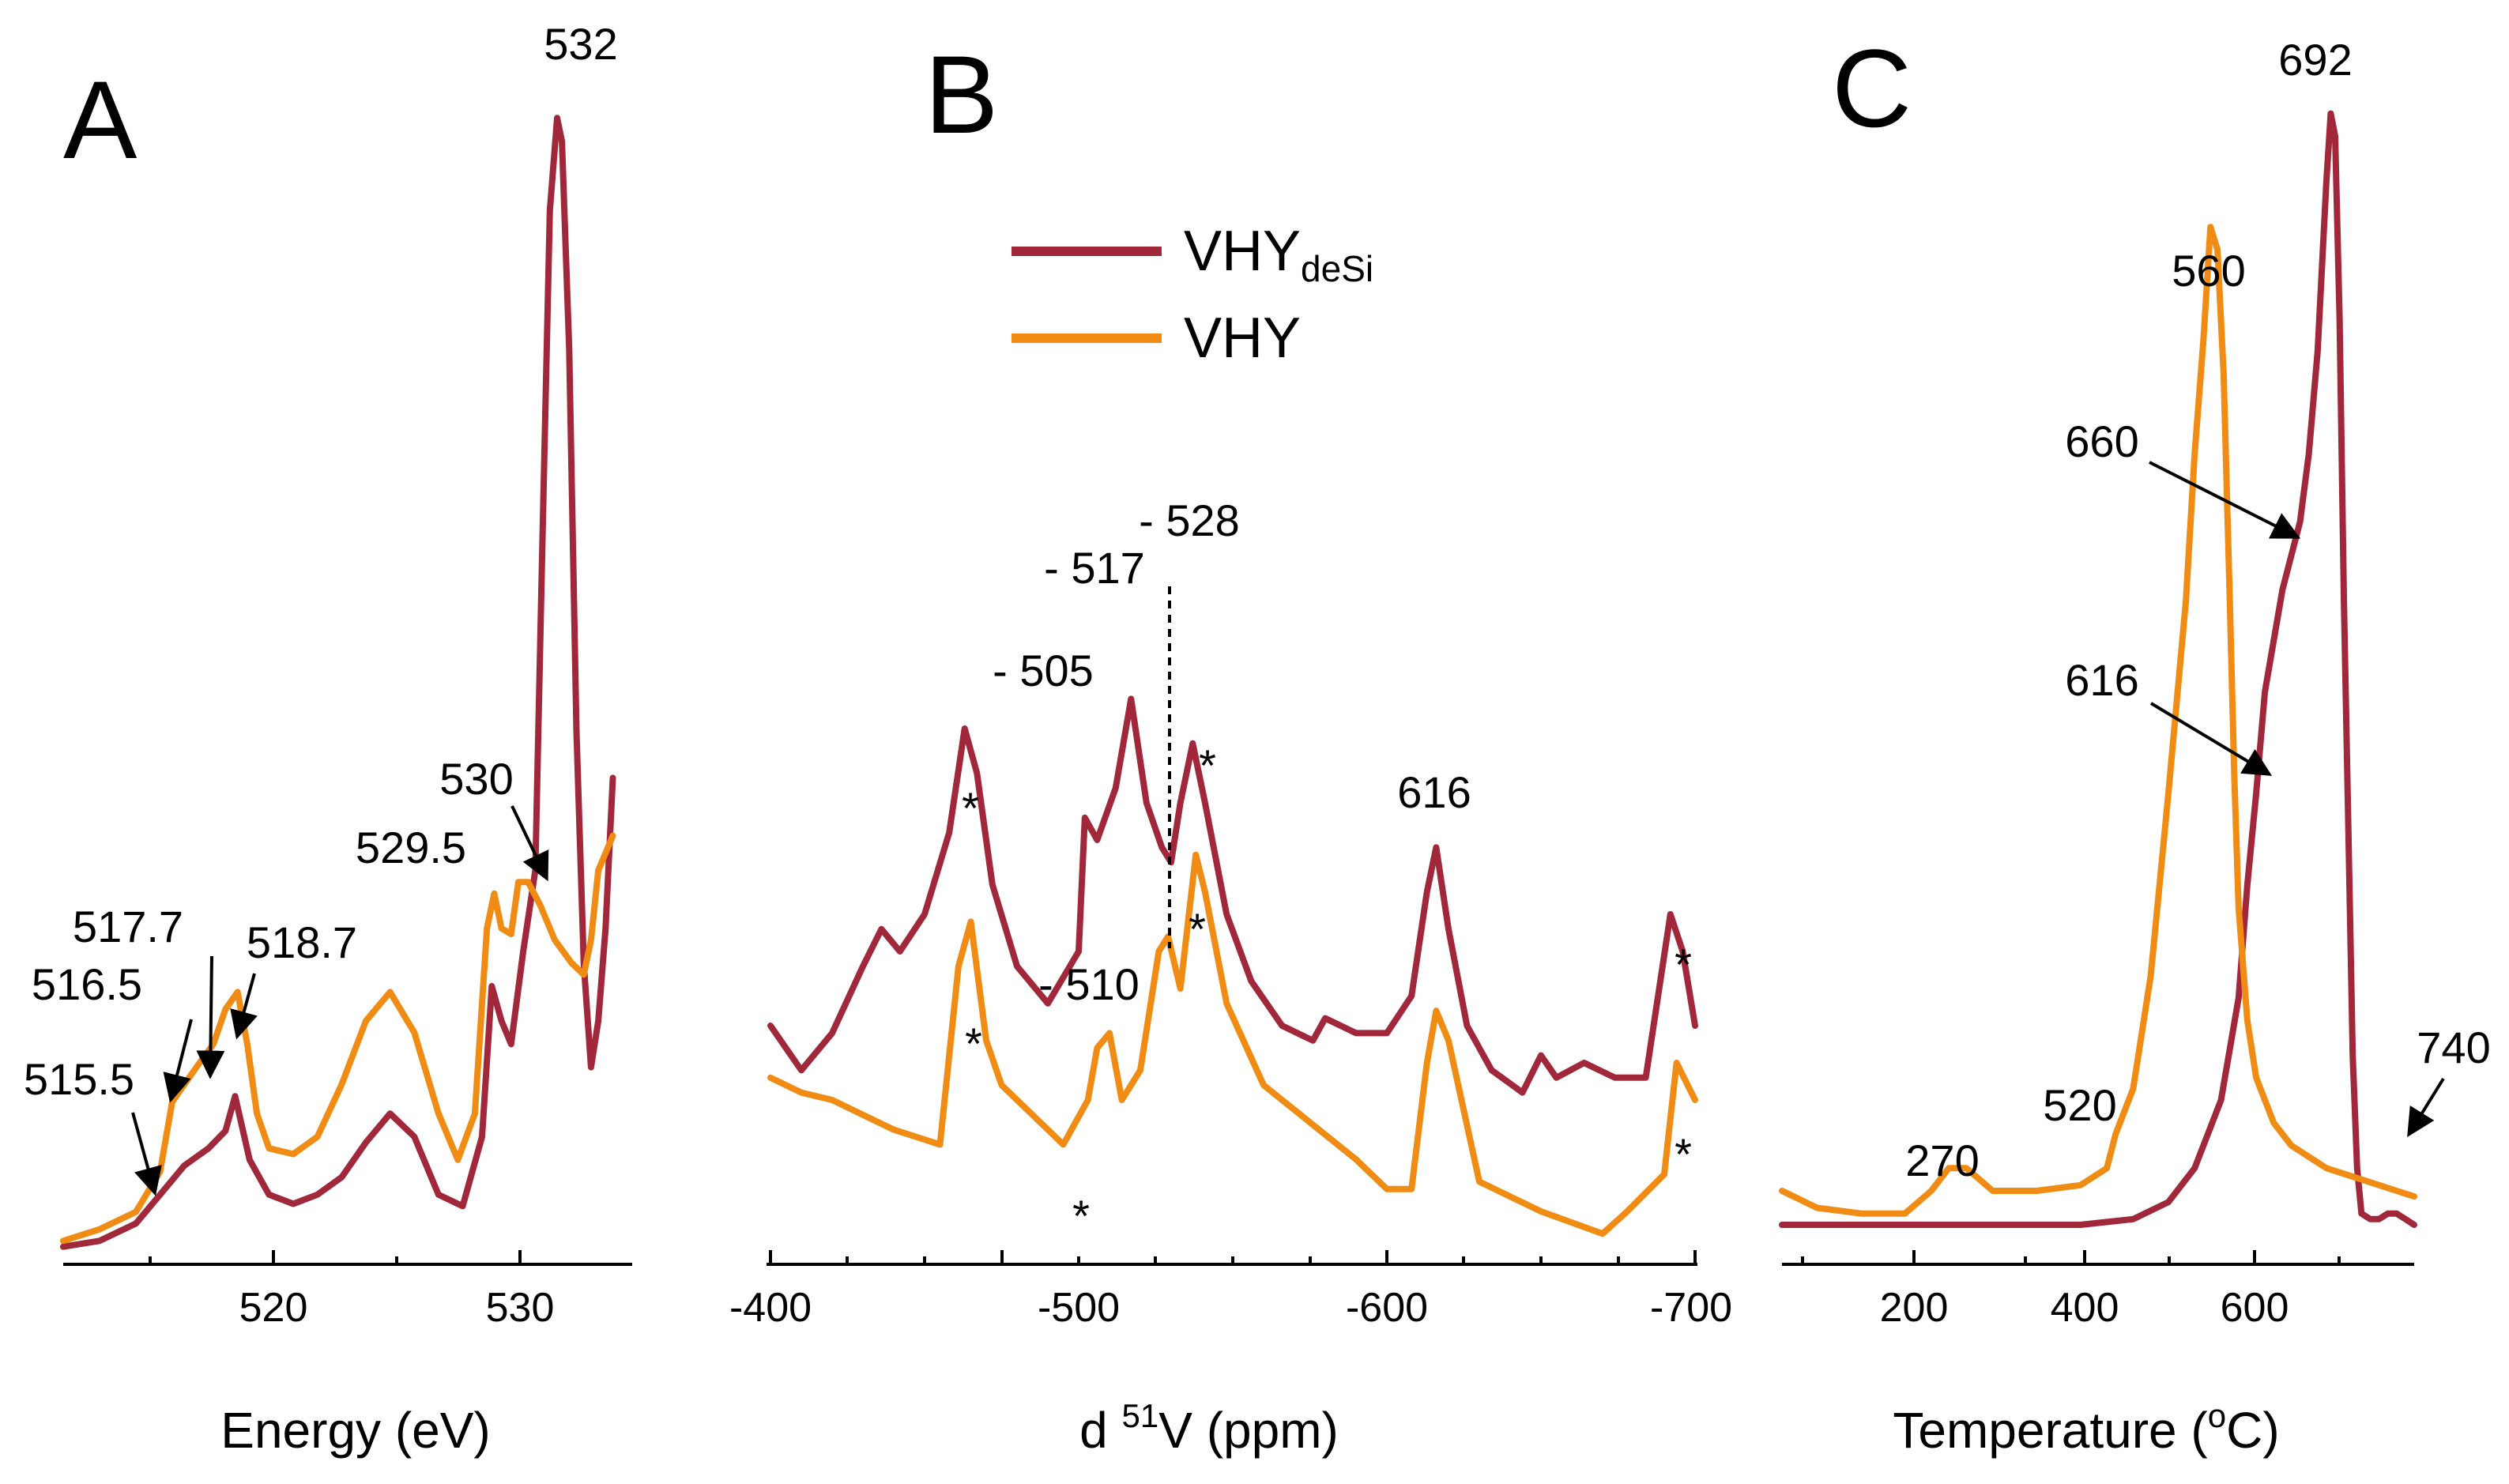 Image resolution: width=2509 pixels, height=1484 pixels. What do you see at coordinates (770, 1308) in the screenshot?
I see `panel-b-tick-label: -400` at bounding box center [770, 1308].